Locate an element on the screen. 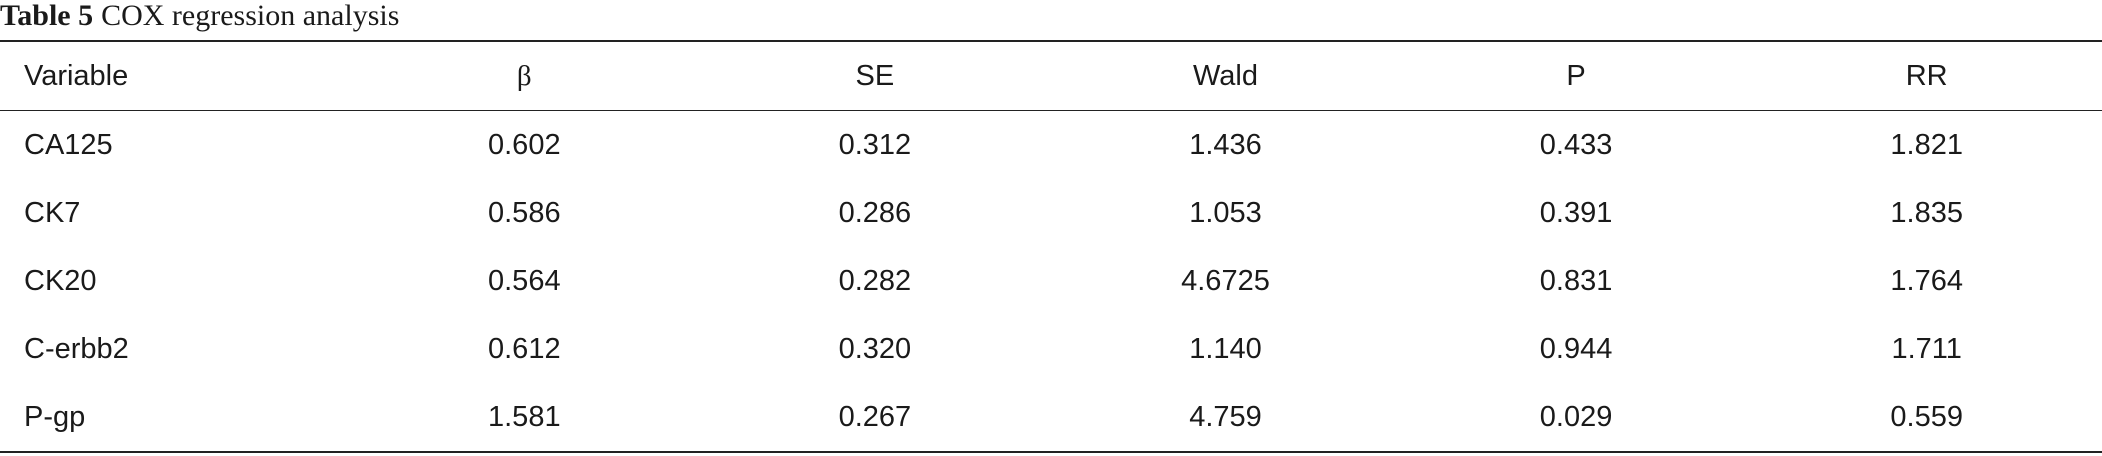 This screenshot has width=2102, height=456. column-header: Wald is located at coordinates (1225, 75).